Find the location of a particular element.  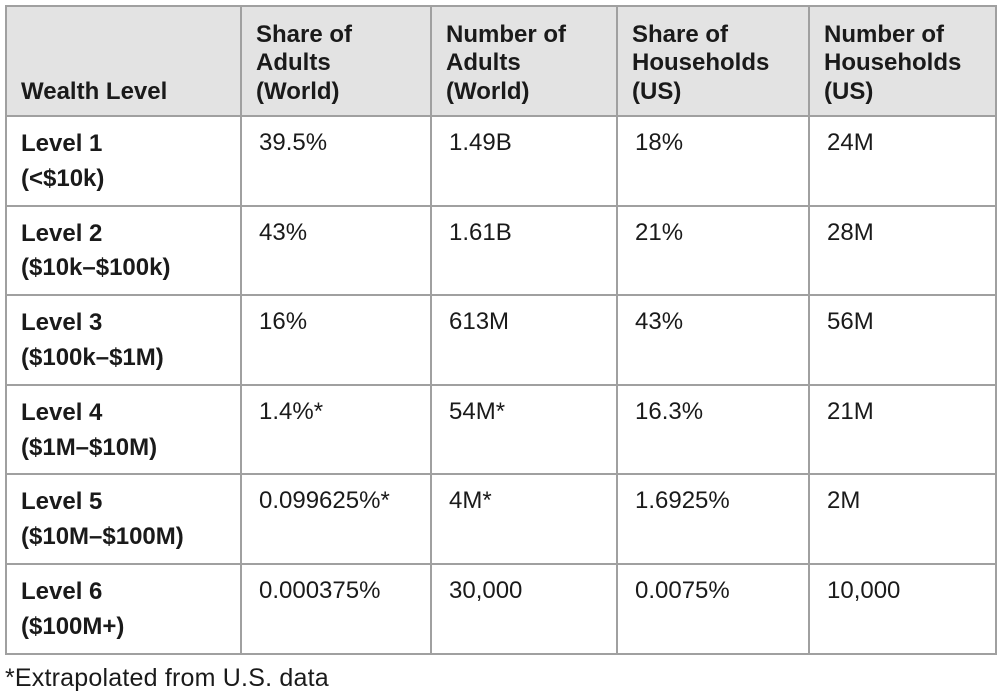

cell-share-adults-world: 0.000375% is located at coordinates (336, 608).